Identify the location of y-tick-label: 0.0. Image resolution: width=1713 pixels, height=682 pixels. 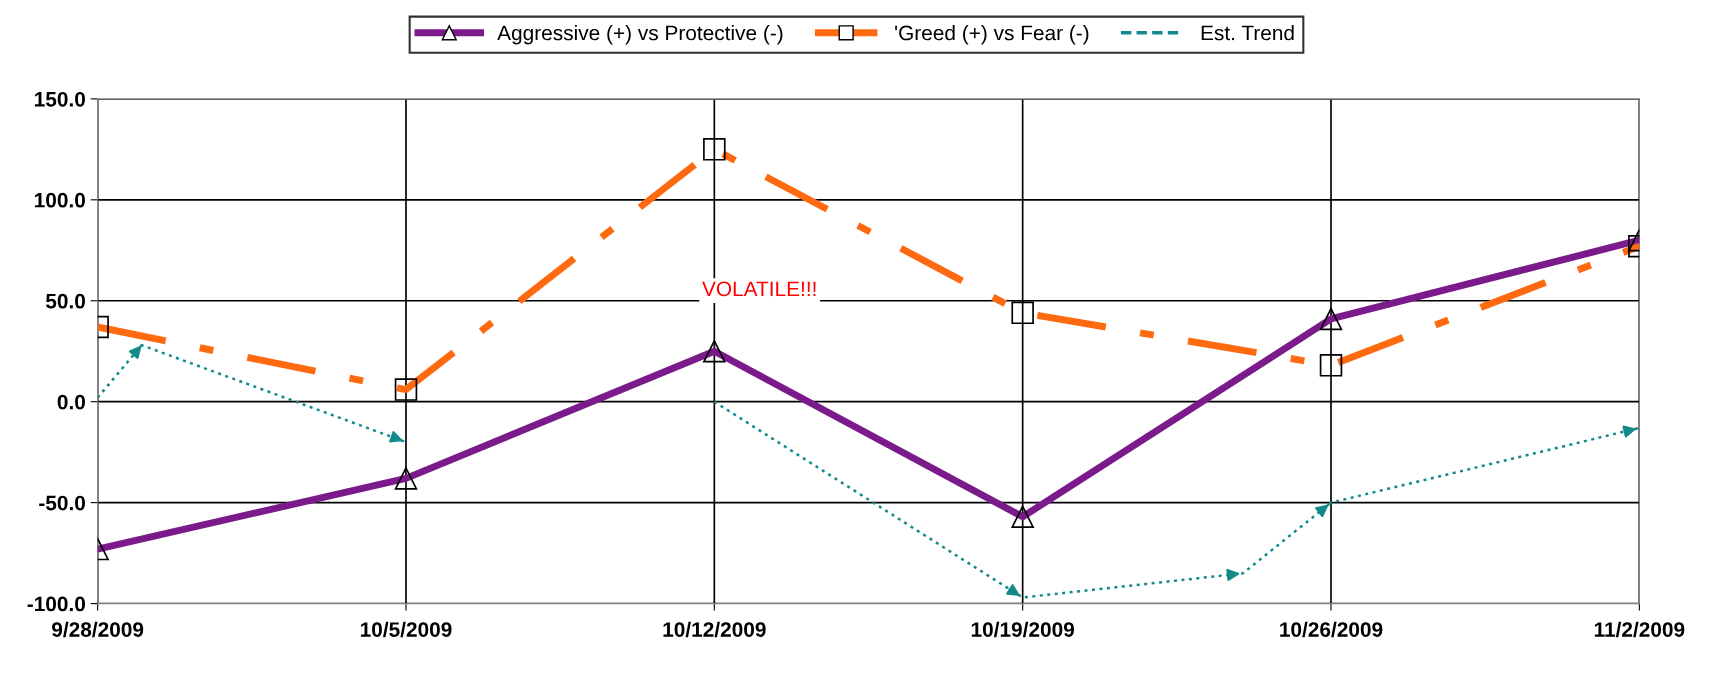
(71, 402).